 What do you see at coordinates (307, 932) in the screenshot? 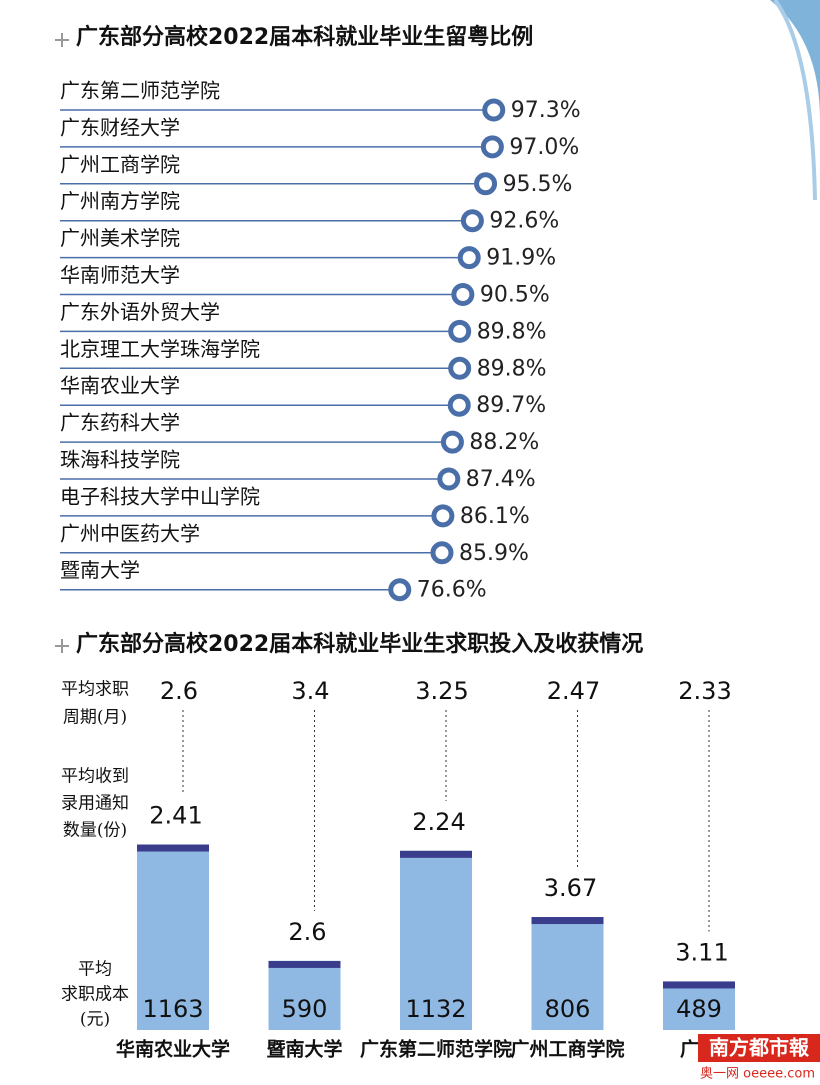
I see `offers-label: 2.6` at bounding box center [307, 932].